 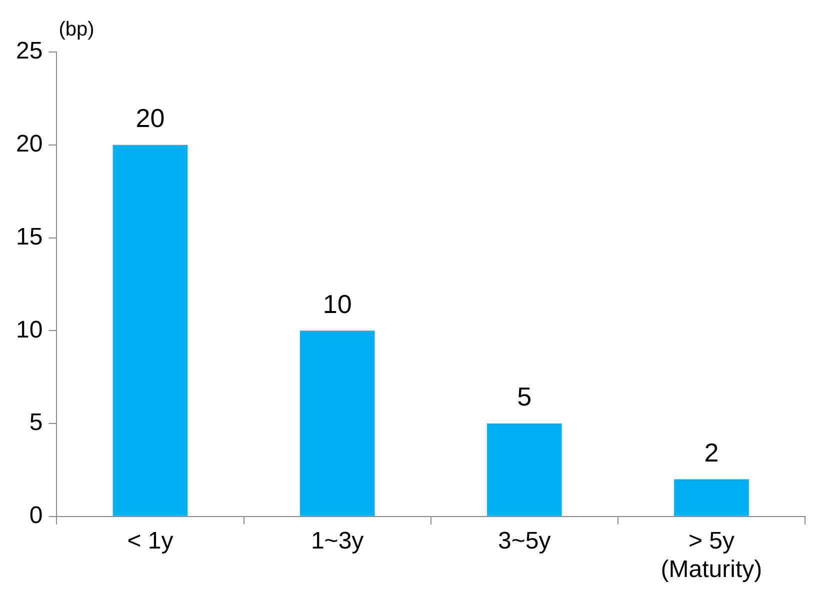 I want to click on y-tick-label: 20, so click(x=29, y=144).